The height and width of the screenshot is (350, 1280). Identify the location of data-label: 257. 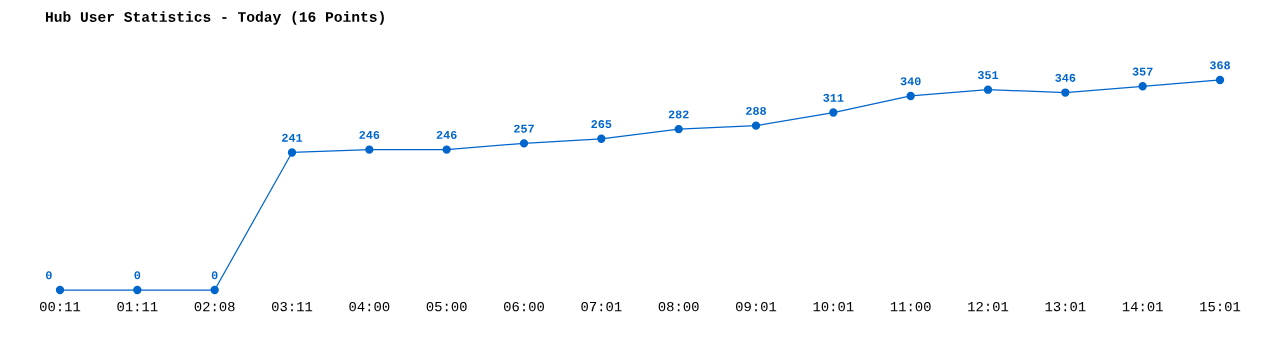
(524, 128).